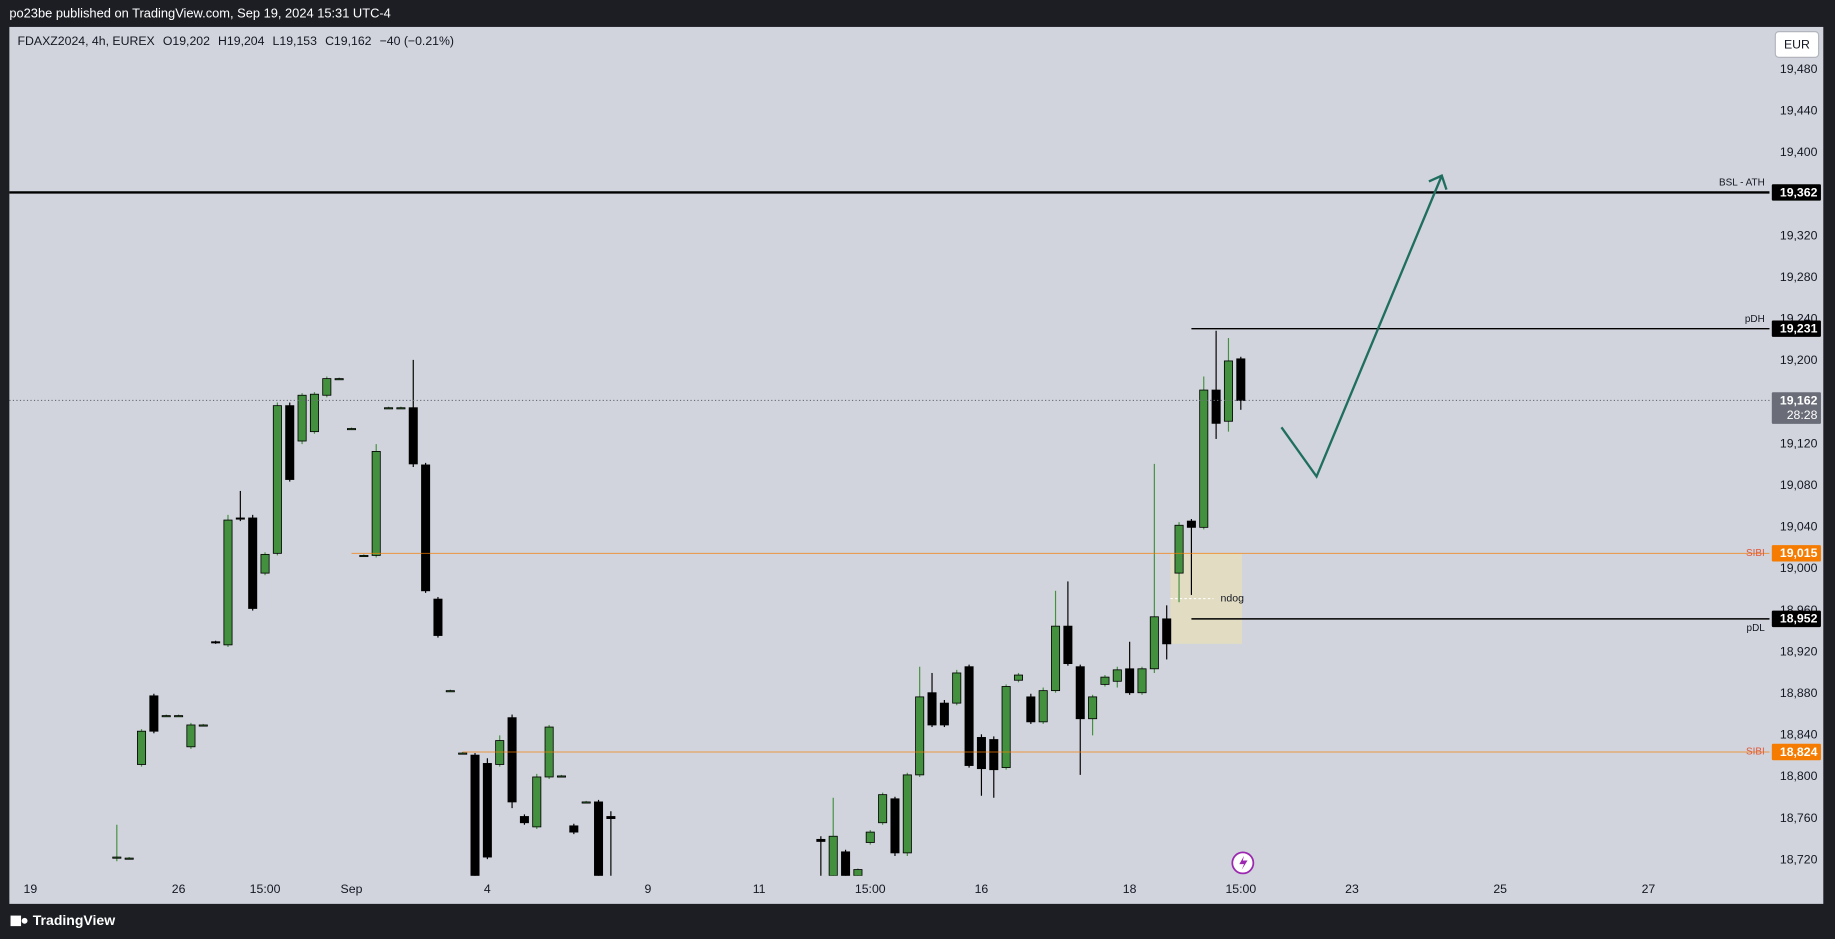 The width and height of the screenshot is (1835, 939). Describe the element at coordinates (1756, 628) in the screenshot. I see `level-label: pDL` at that location.